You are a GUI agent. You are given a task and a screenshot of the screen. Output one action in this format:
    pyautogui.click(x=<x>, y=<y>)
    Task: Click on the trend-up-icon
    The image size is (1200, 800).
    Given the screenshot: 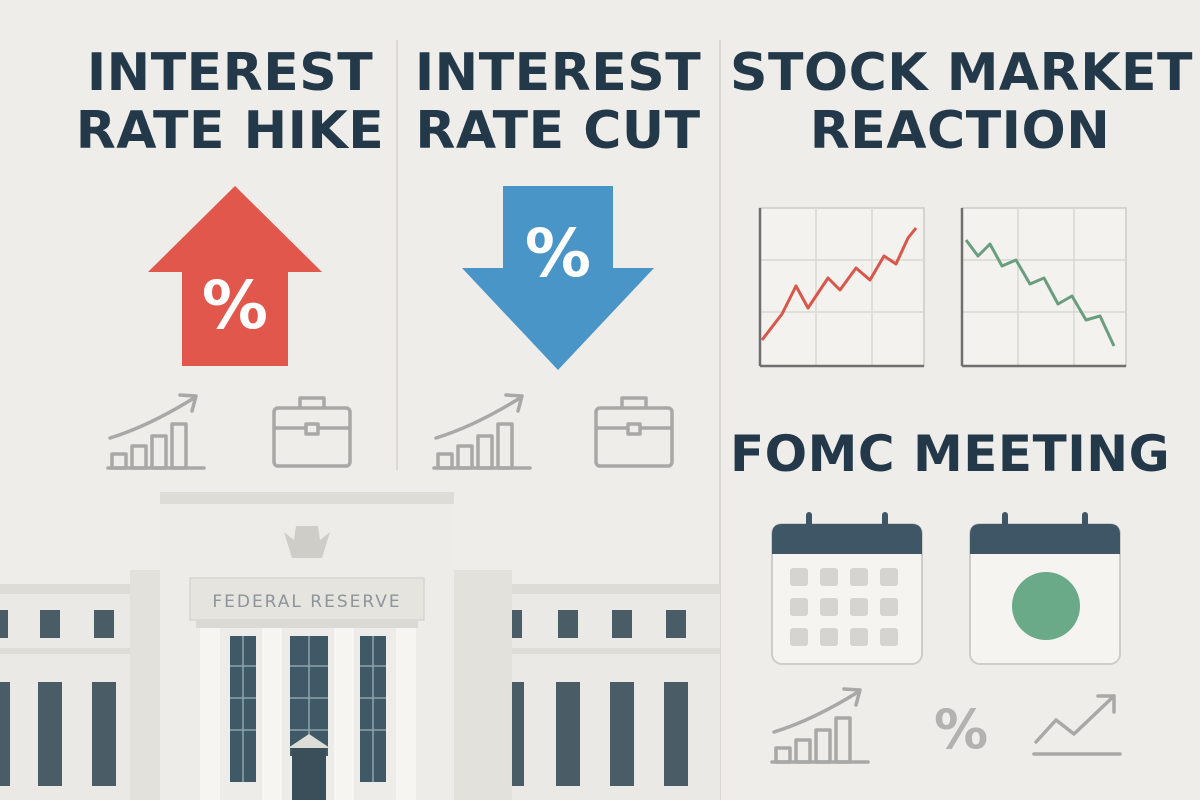 What is the action you would take?
    pyautogui.click(x=1077, y=725)
    